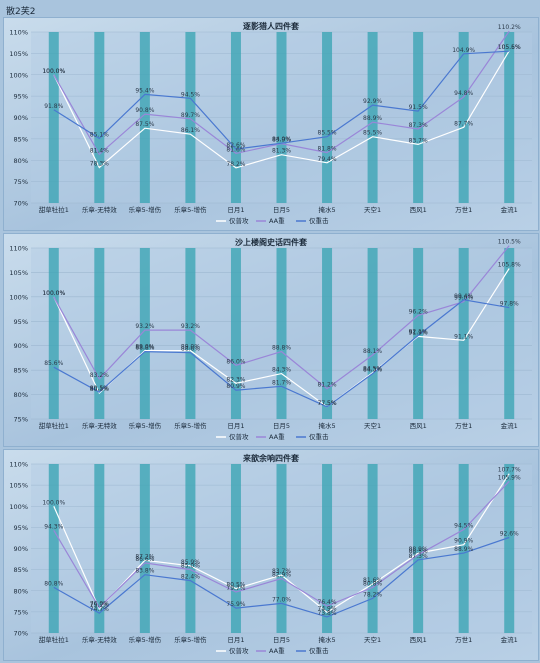 This screenshot has width=540, height=663. What do you see at coordinates (463, 541) in the screenshot?
I see `data-label: 90.9%` at bounding box center [463, 541].